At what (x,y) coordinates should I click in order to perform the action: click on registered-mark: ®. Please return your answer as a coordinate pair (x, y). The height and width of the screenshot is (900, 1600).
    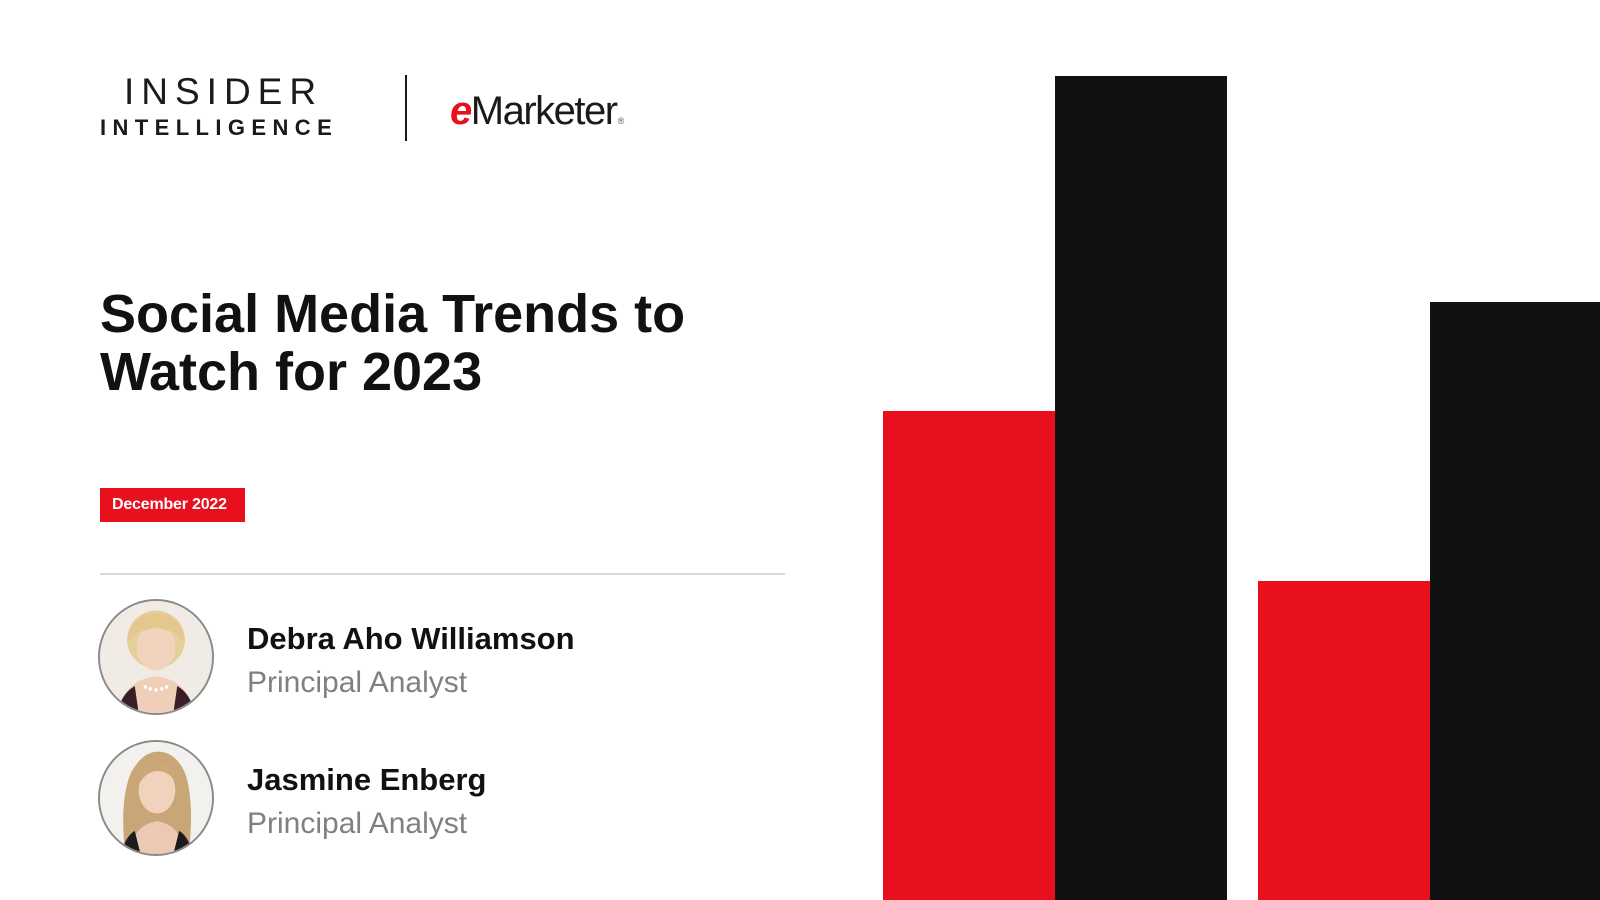
    Looking at the image, I should click on (621, 121).